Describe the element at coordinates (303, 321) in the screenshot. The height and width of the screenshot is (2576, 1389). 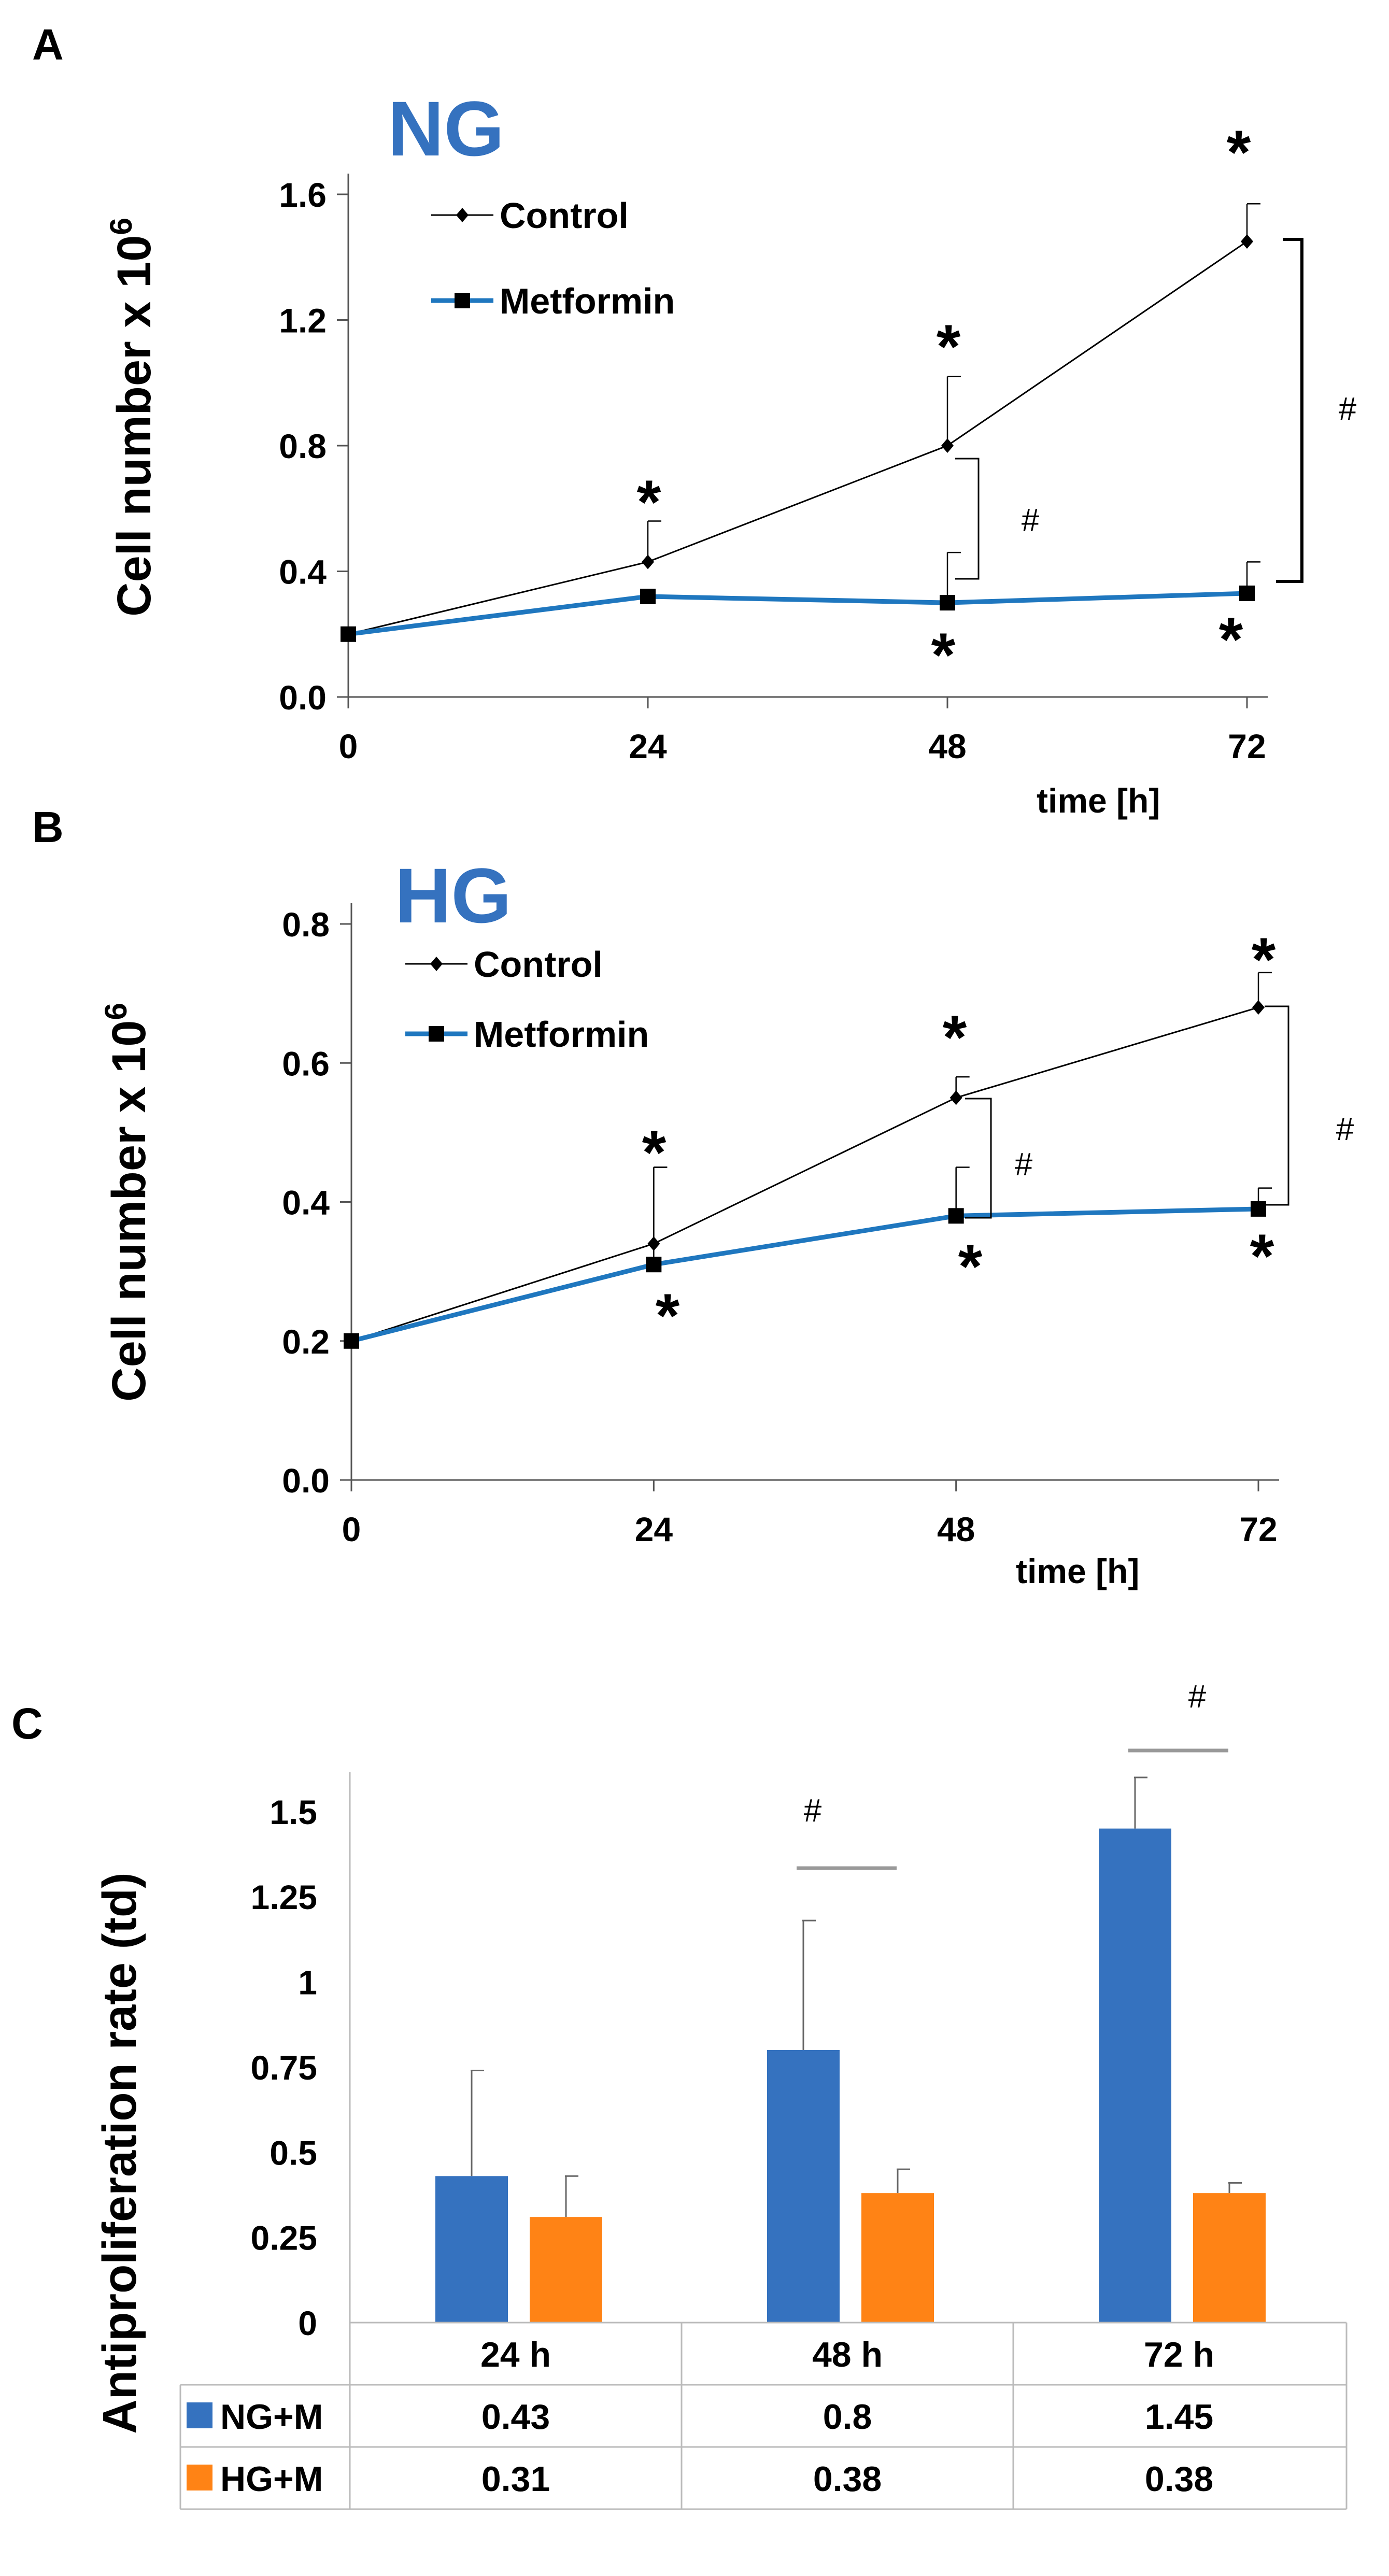
I see `y-tick-label: 1.2` at that location.